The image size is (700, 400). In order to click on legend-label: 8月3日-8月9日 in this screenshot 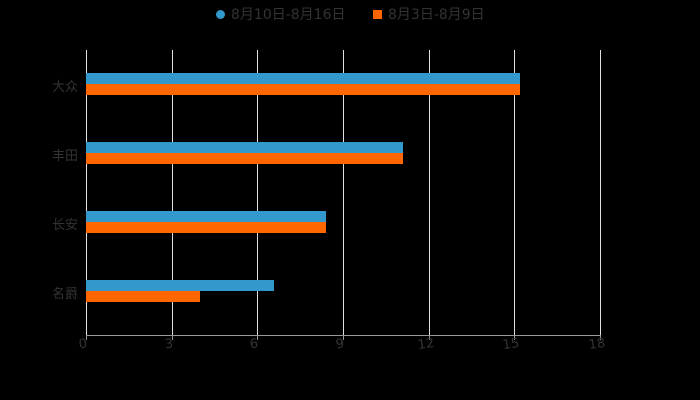, I will do `click(436, 15)`.